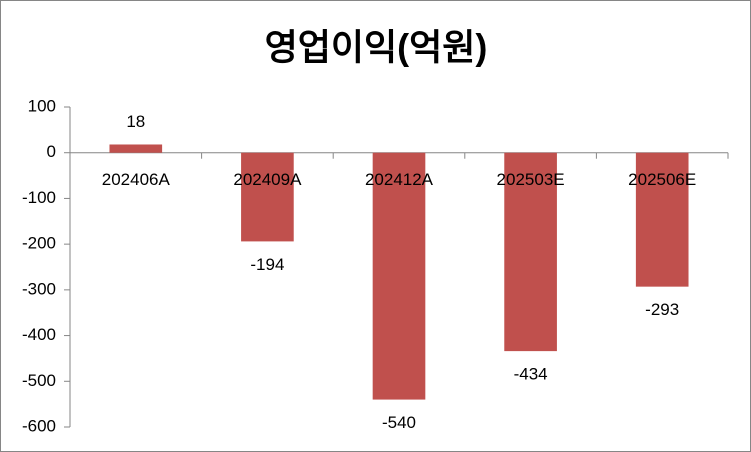  Describe the element at coordinates (39, 334) in the screenshot. I see `y-tick-label: -400` at that location.